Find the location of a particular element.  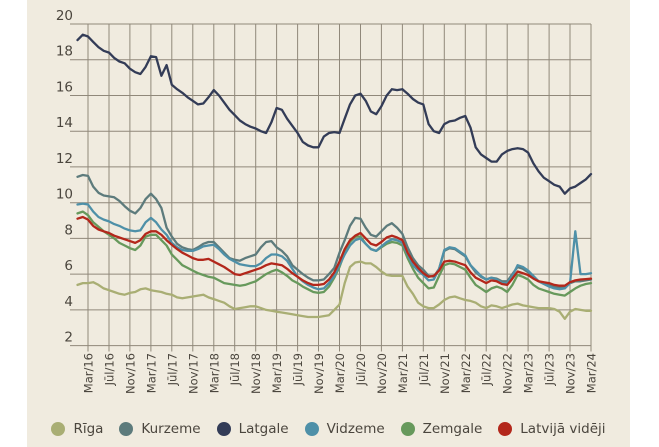

x-tick-label: Mar/16 is located at coordinates (89, 373).